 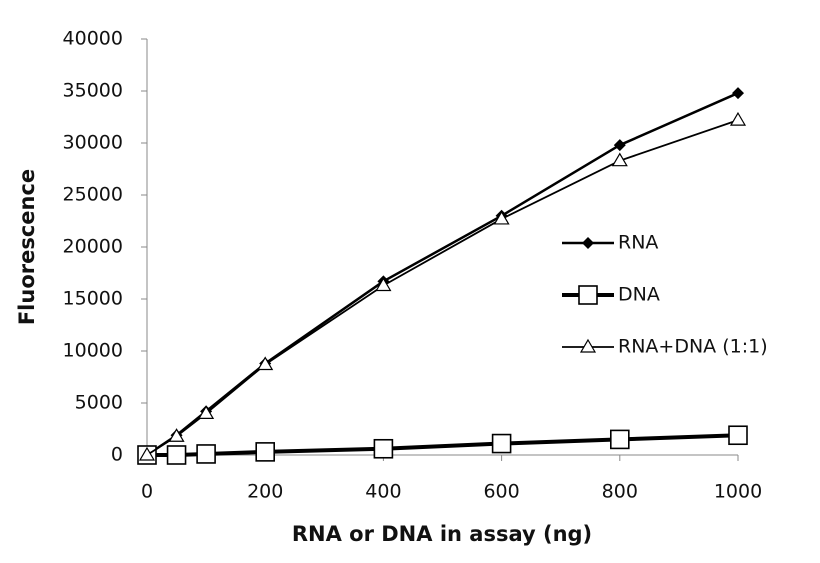 I want to click on x-tick-label: 0, so click(x=147, y=492).